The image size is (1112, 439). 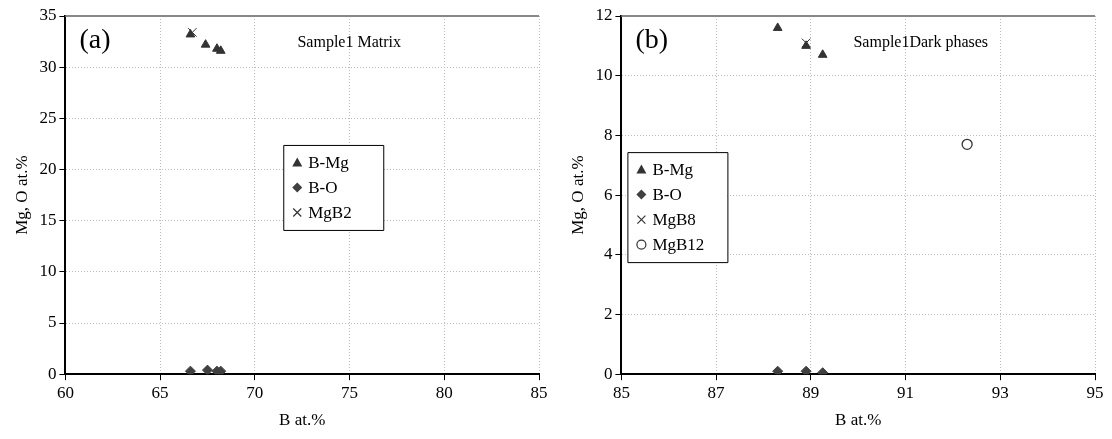 What do you see at coordinates (330, 212) in the screenshot?
I see `legend-label: MgB2` at bounding box center [330, 212].